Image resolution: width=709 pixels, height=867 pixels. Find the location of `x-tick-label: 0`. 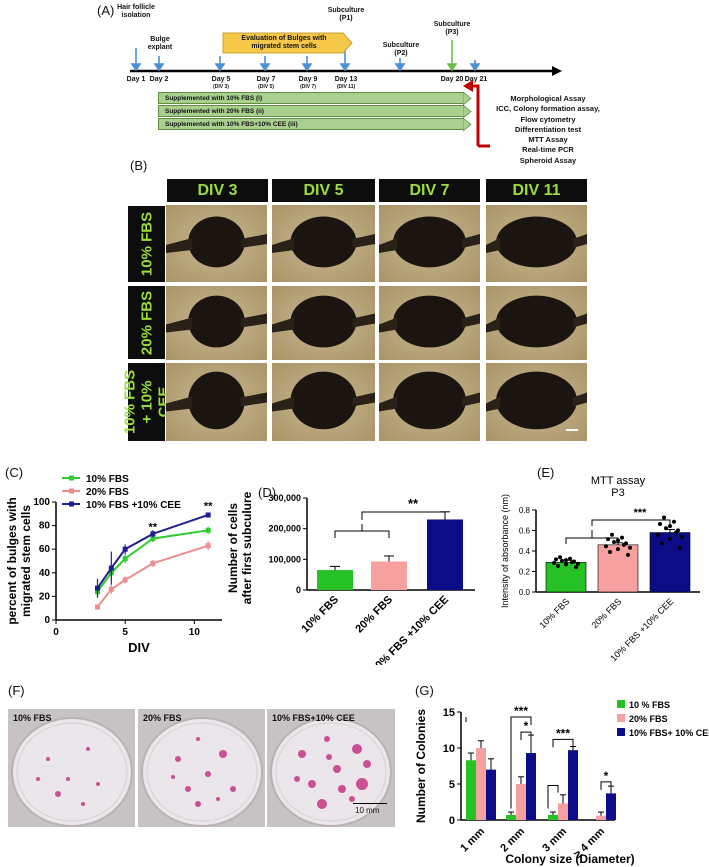

x-tick-label: 0 is located at coordinates (56, 632).